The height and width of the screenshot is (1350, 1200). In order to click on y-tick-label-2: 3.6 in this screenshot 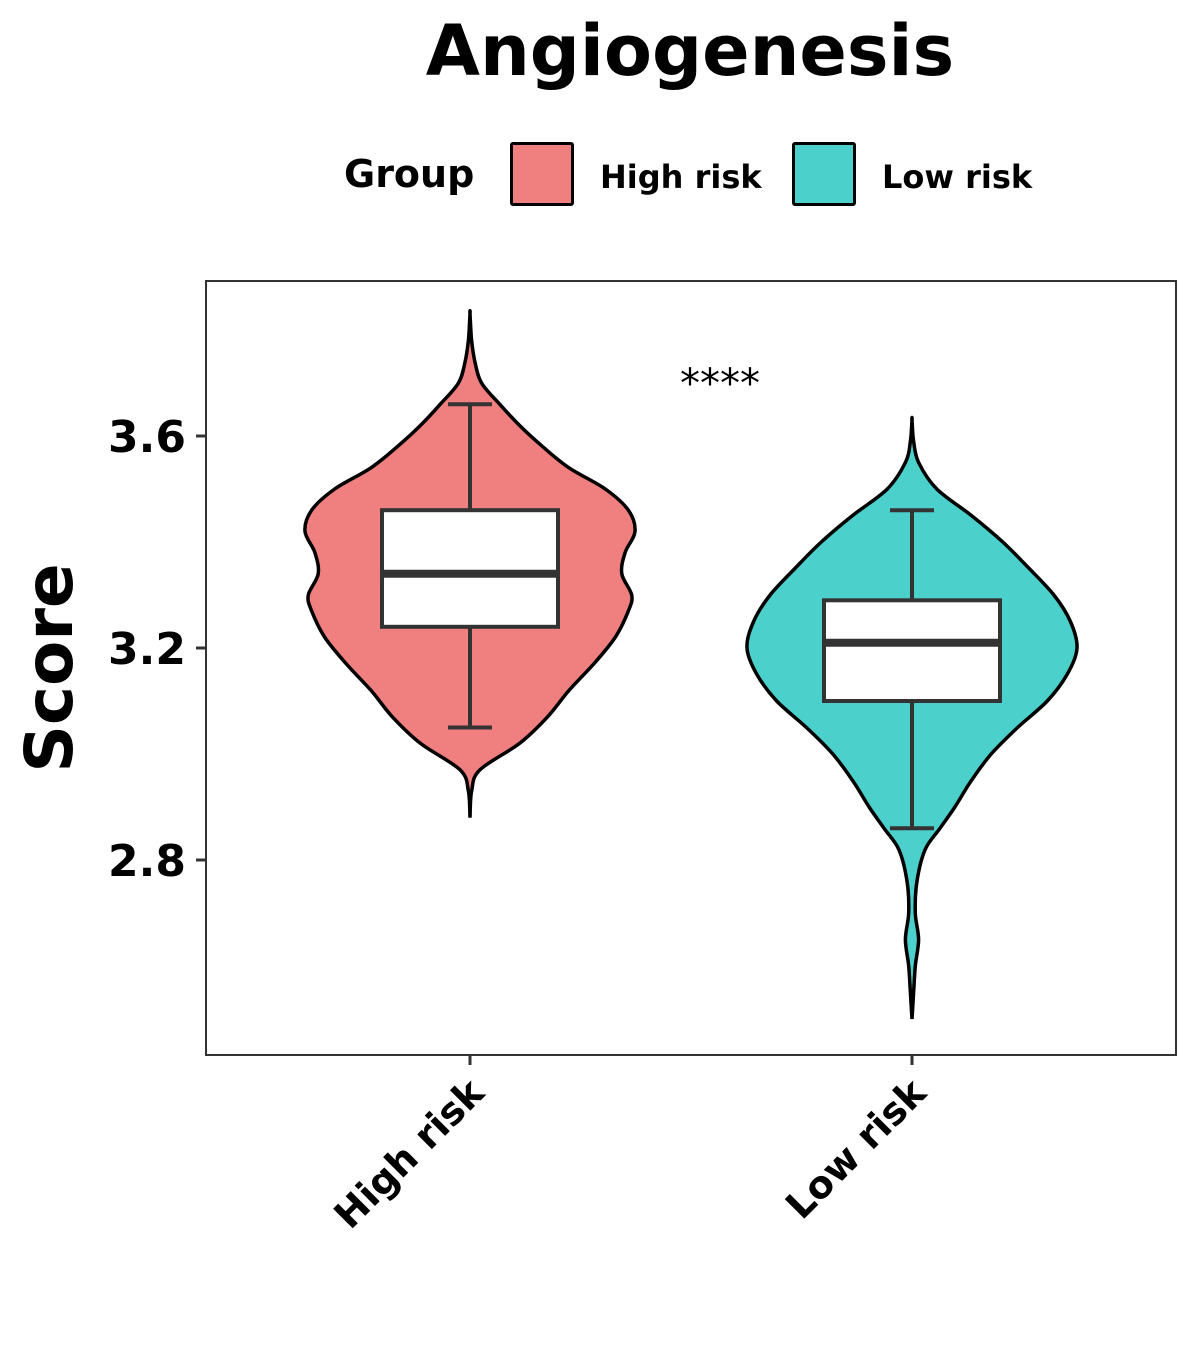, I will do `click(147, 437)`.